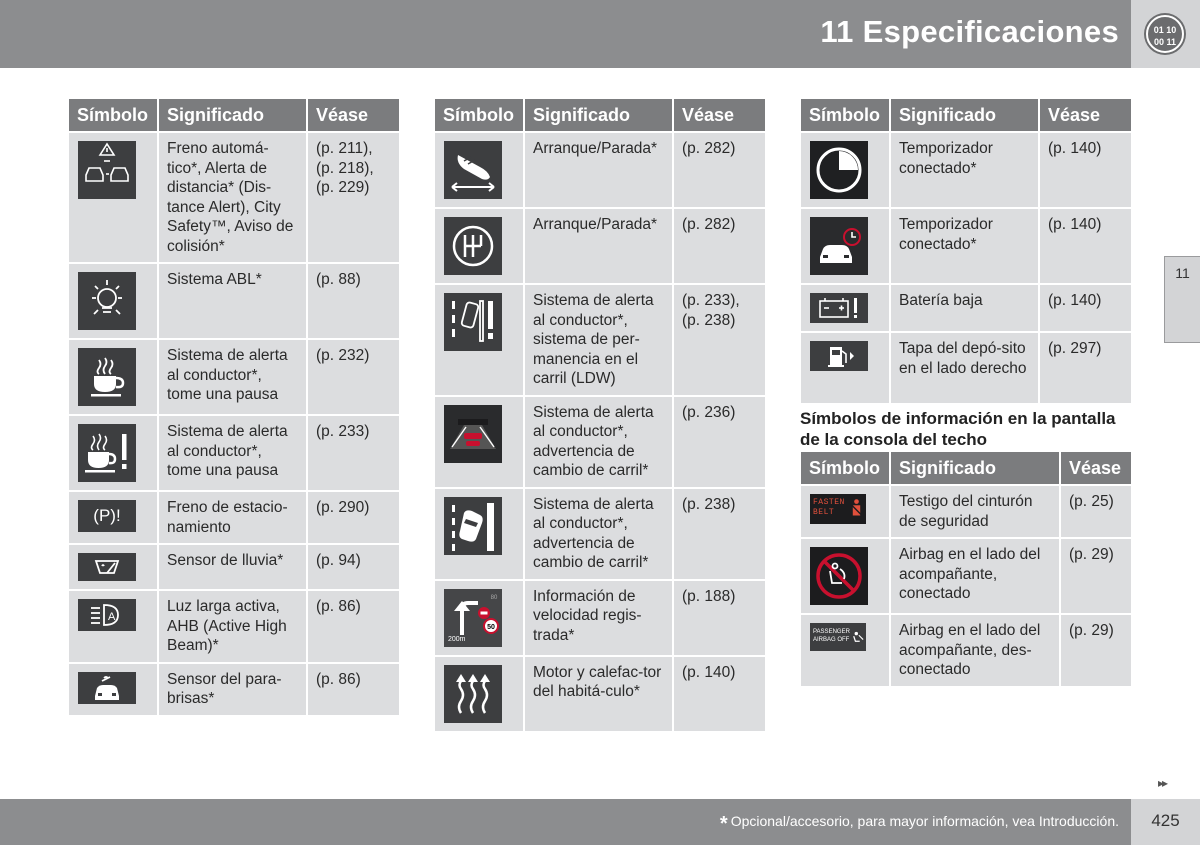  I want to click on table-row: Batería baja (p. 140), so click(966, 308).